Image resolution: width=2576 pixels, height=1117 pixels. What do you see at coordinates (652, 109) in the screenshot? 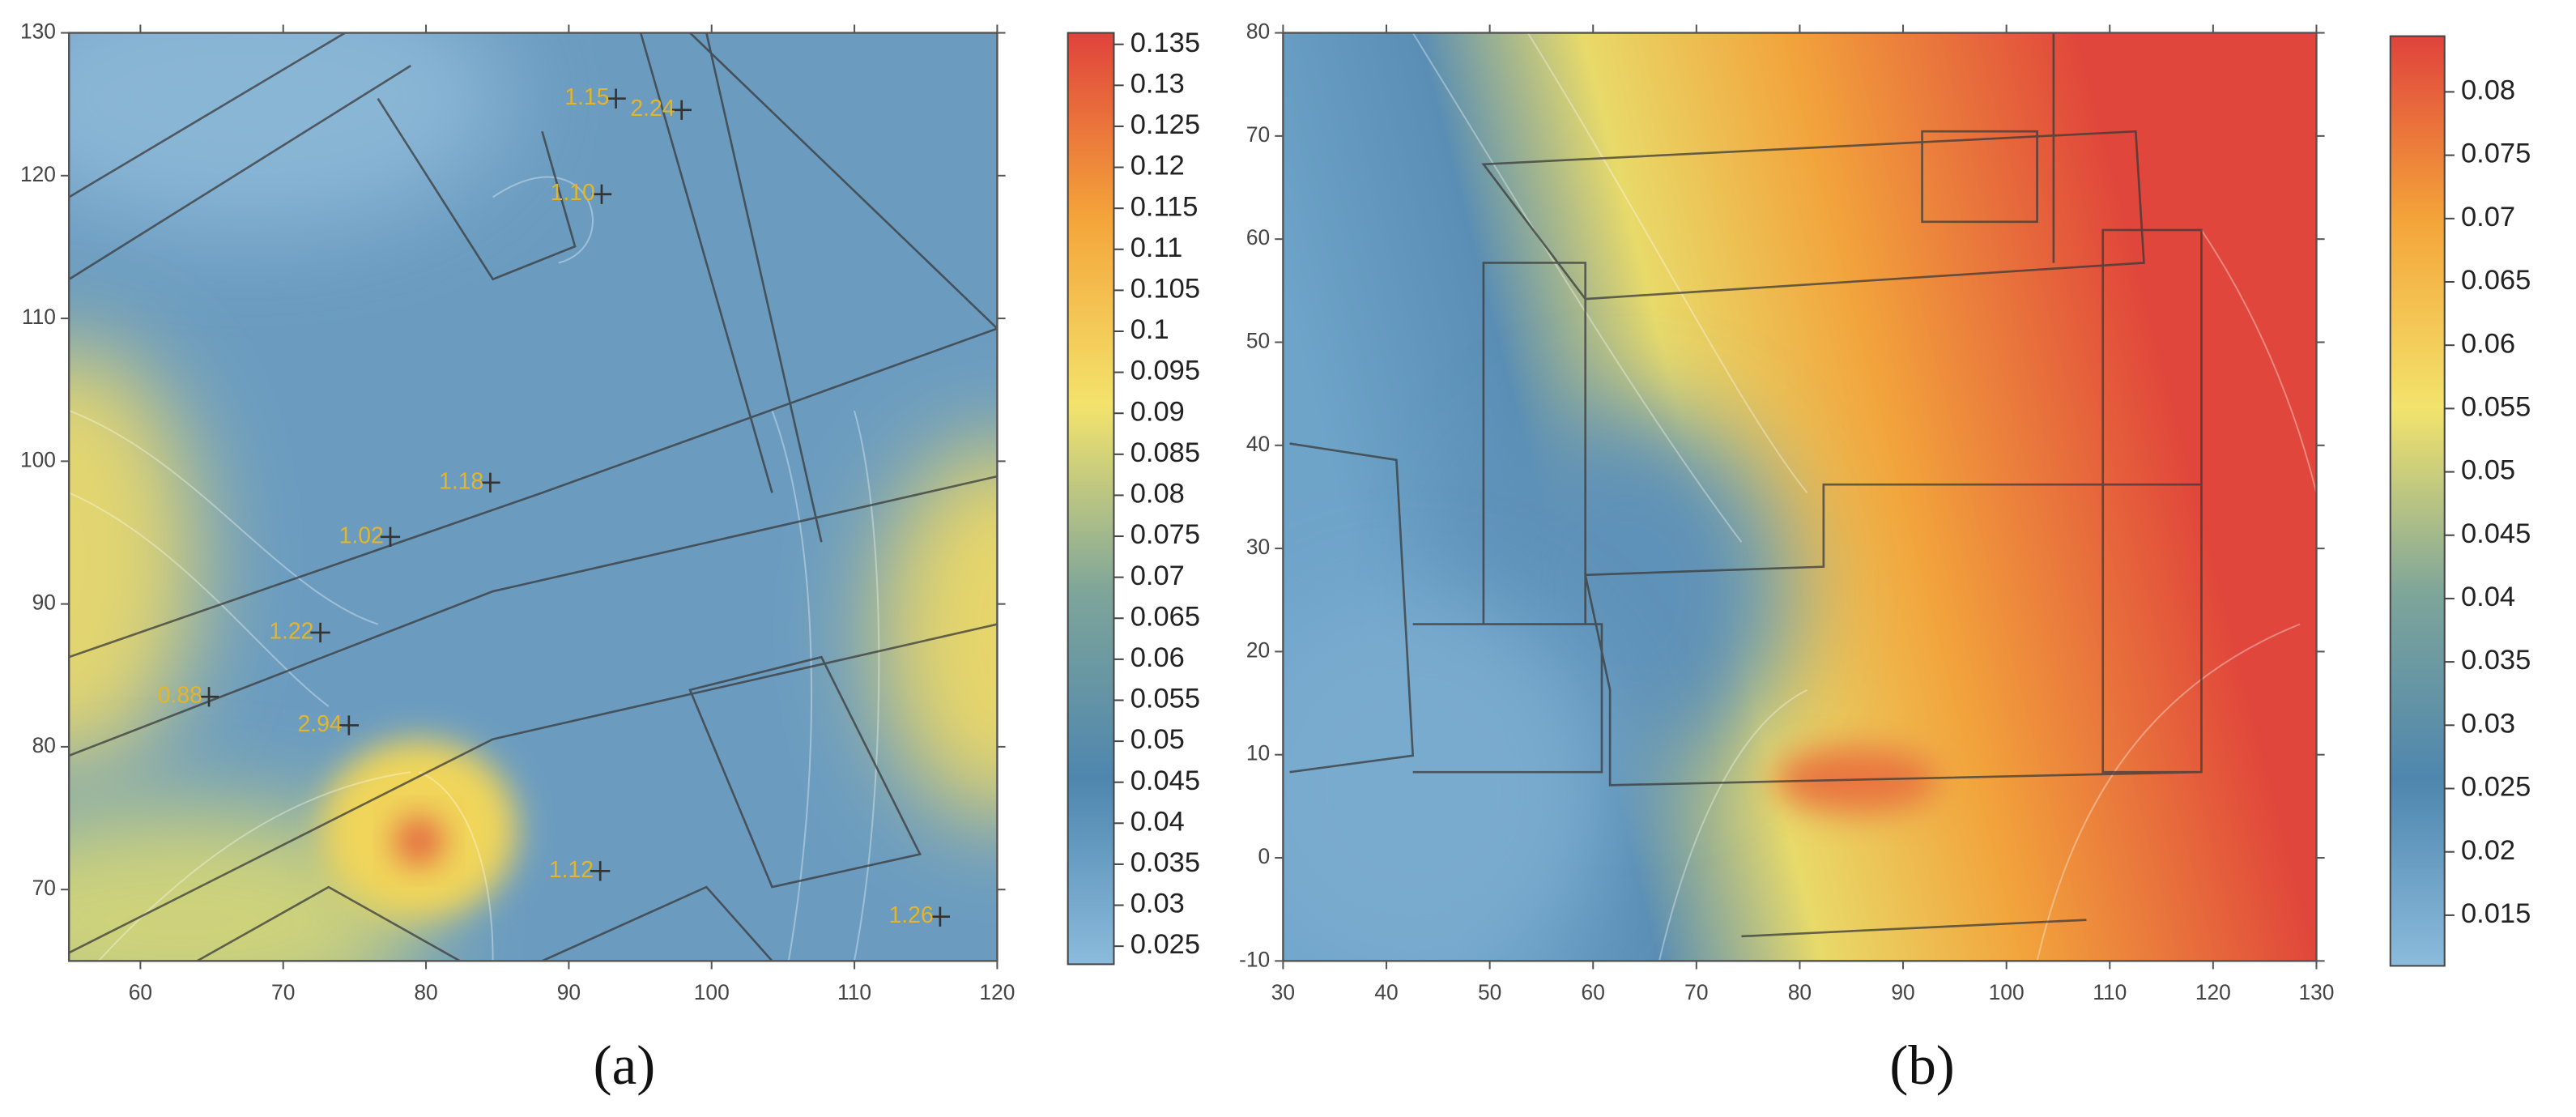
I see `sample-label: 2.24` at bounding box center [652, 109].